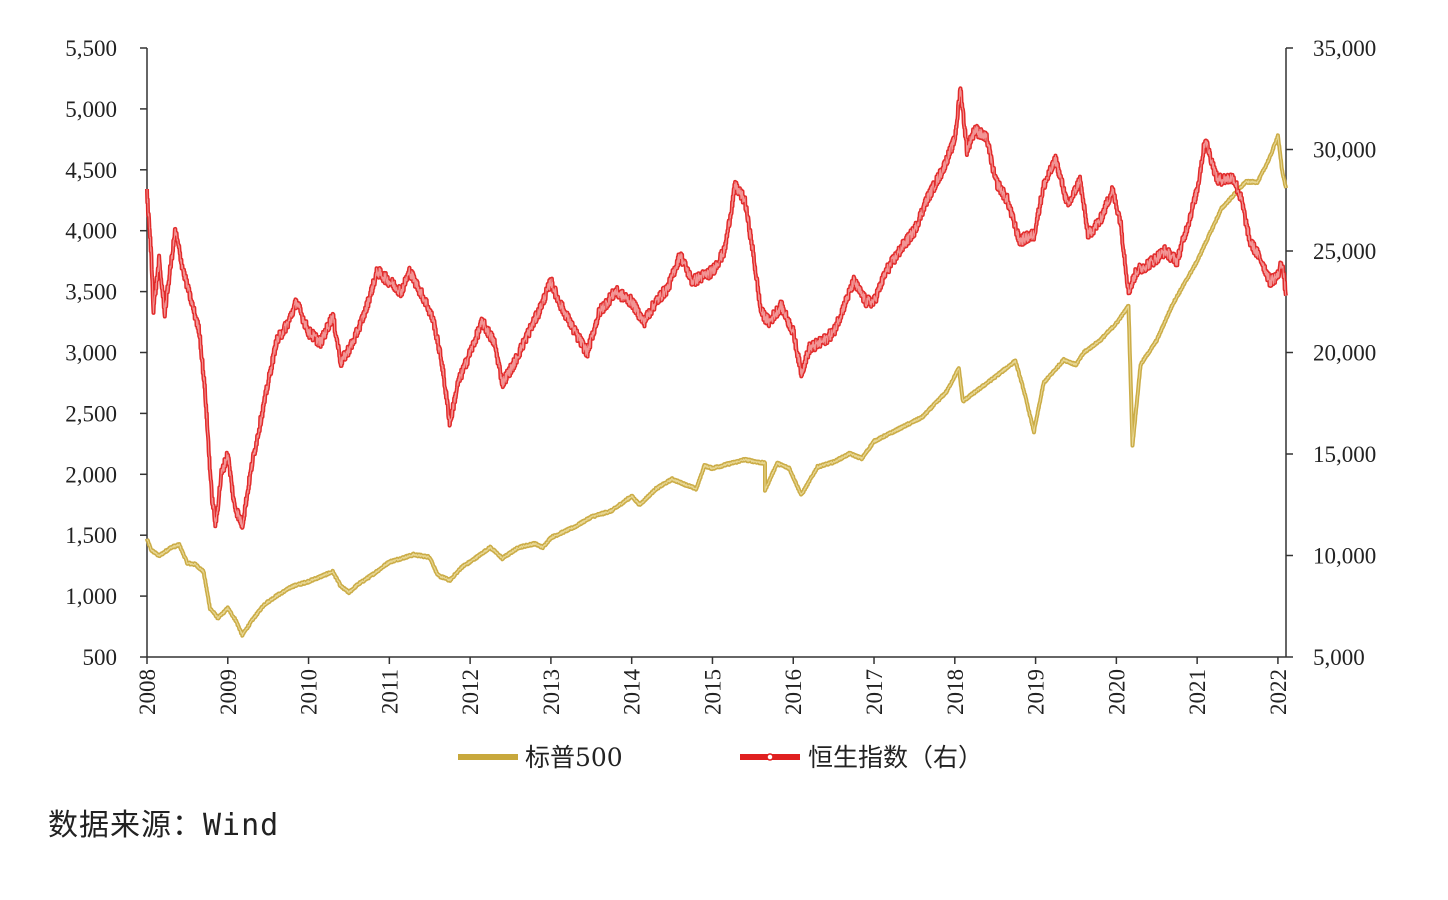  Describe the element at coordinates (309, 692) in the screenshot. I see `x-tick-label: 2010` at that location.